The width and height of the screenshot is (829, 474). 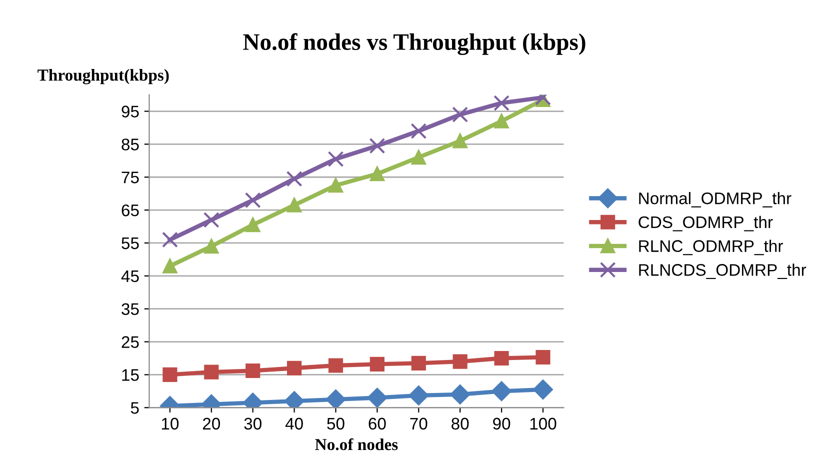 What do you see at coordinates (414, 44) in the screenshot?
I see `chart-title: No.of nodes vs Throughput (kbps)` at bounding box center [414, 44].